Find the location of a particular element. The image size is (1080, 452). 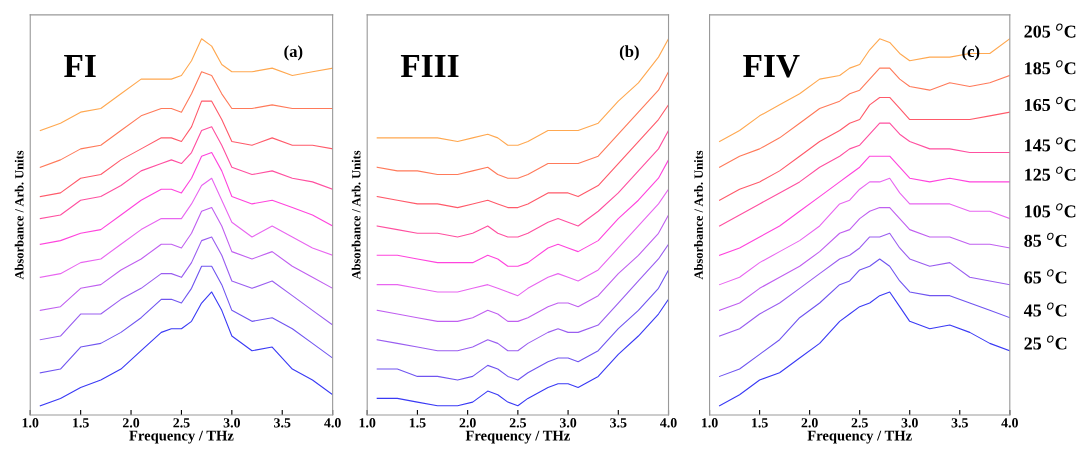

series-label: 185 $^{o}$C is located at coordinates (1050, 67).